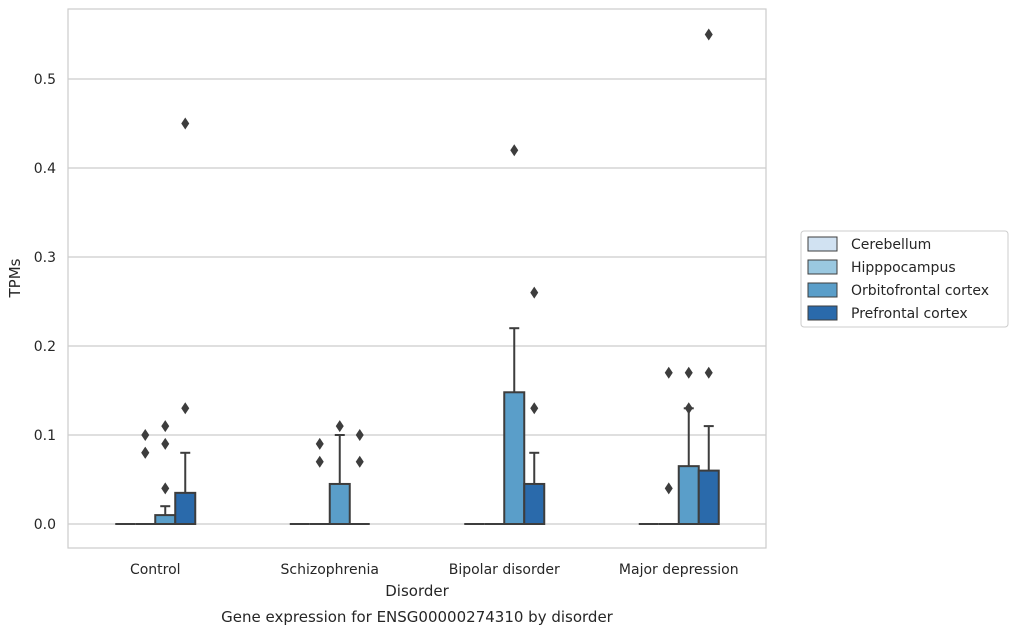  What do you see at coordinates (155, 570) in the screenshot?
I see `x-tick-label: Control` at bounding box center [155, 570].